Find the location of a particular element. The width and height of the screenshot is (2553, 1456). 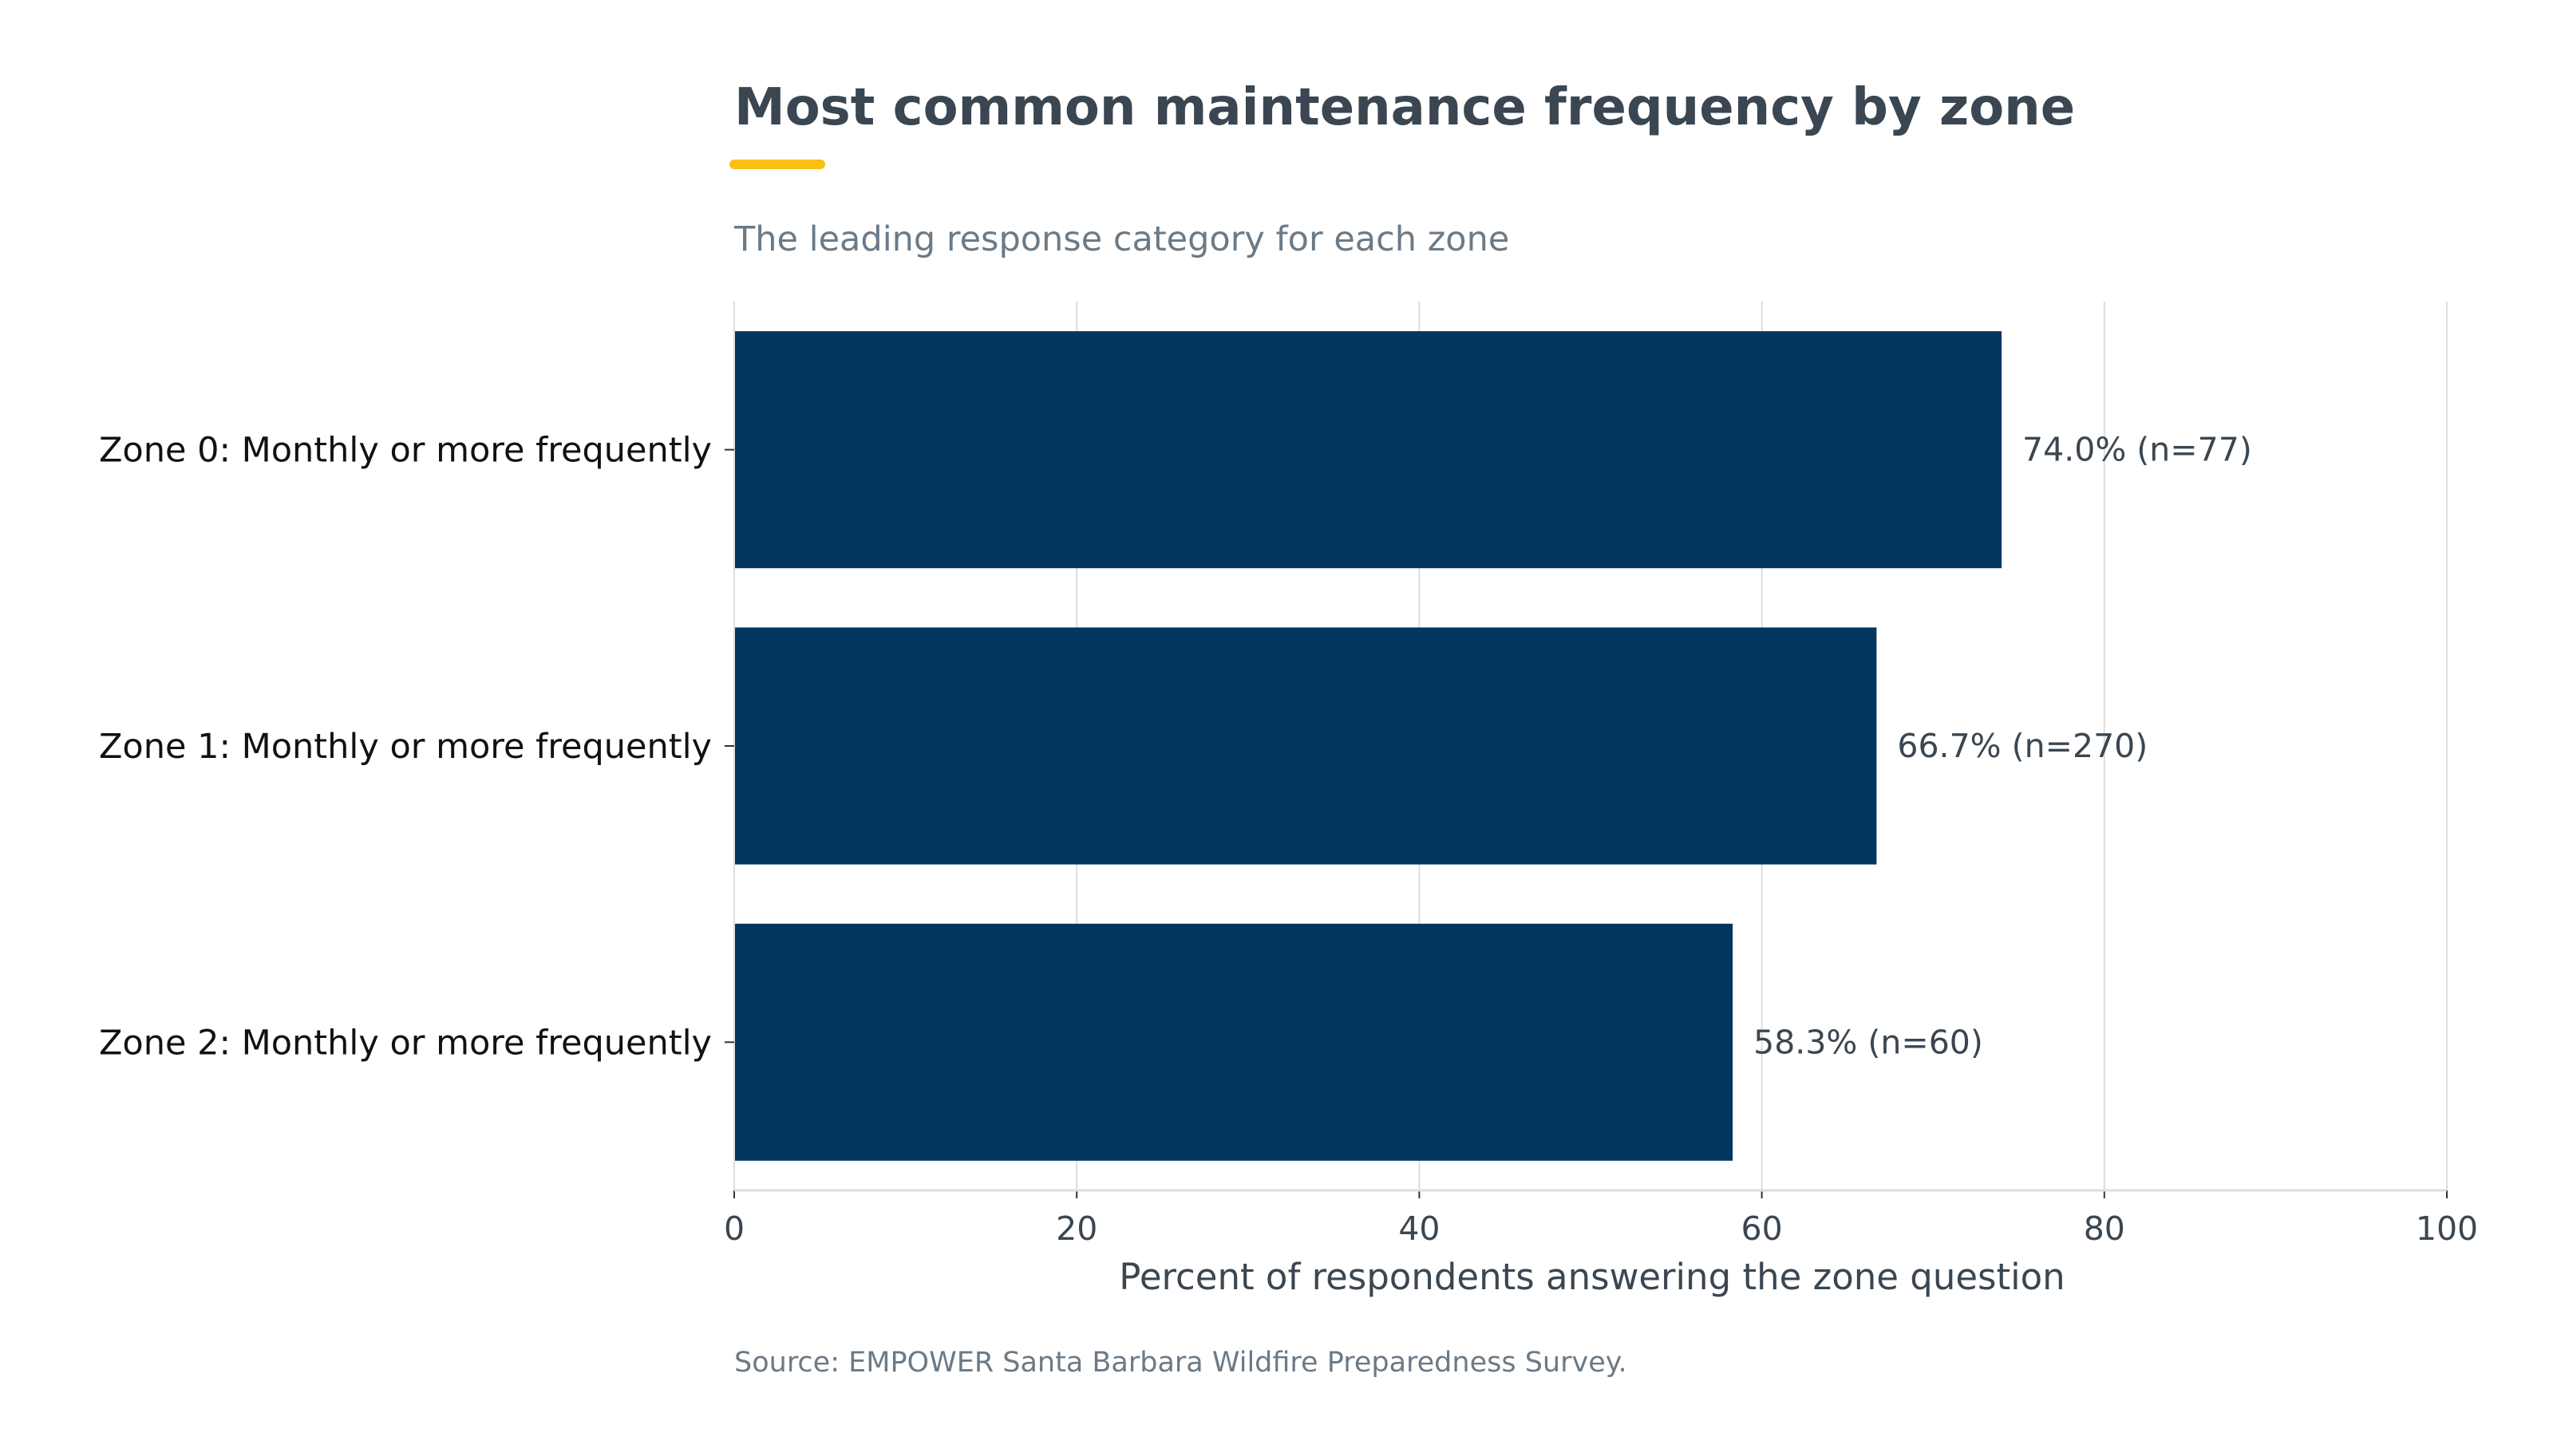

category-label-2: Zone 2: Monthly or more frequently is located at coordinates (405, 1043).